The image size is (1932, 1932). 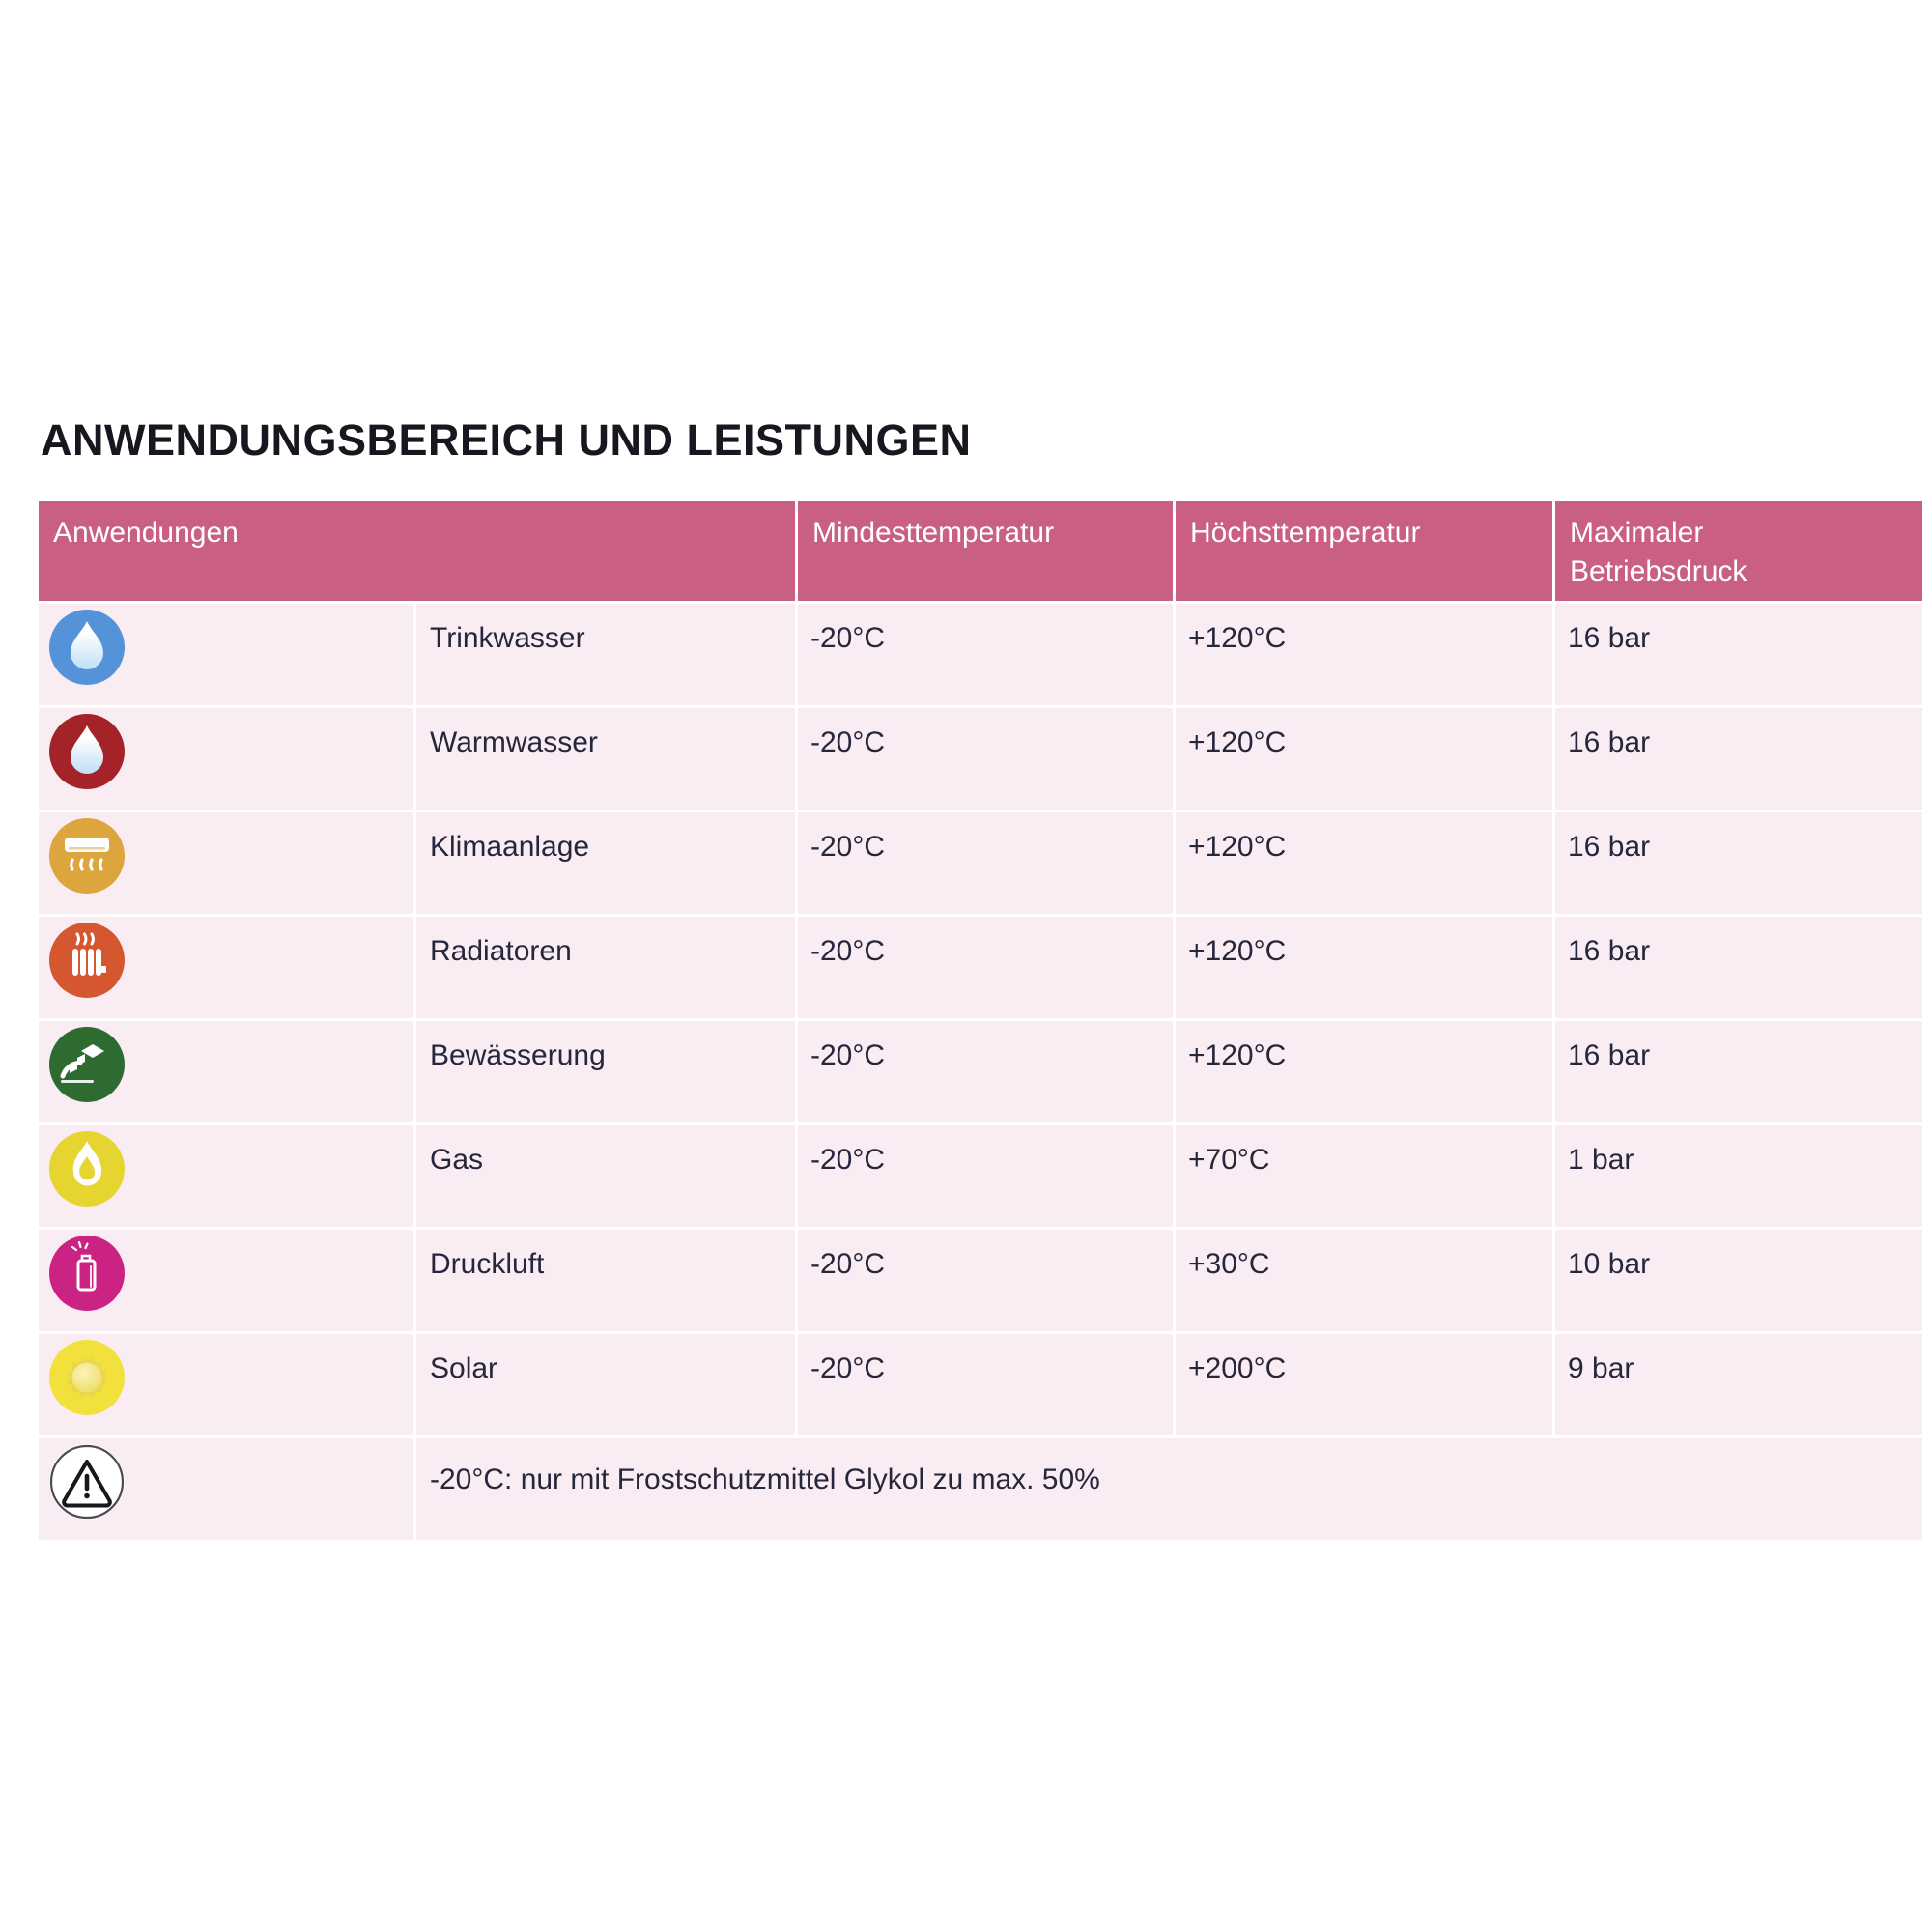 I want to click on application-label: Bewässerung, so click(x=605, y=1071).